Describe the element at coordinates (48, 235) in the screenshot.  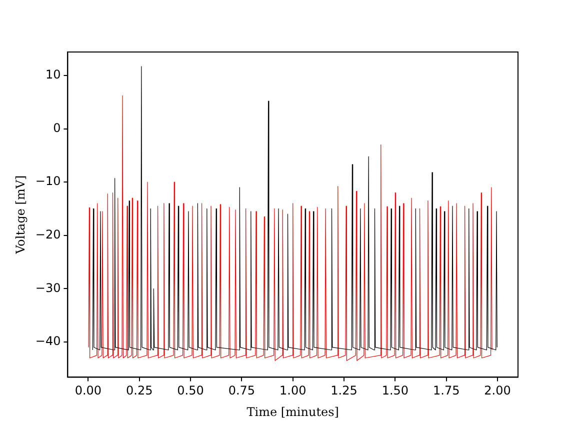
I see `y-tick-label: −20` at that location.